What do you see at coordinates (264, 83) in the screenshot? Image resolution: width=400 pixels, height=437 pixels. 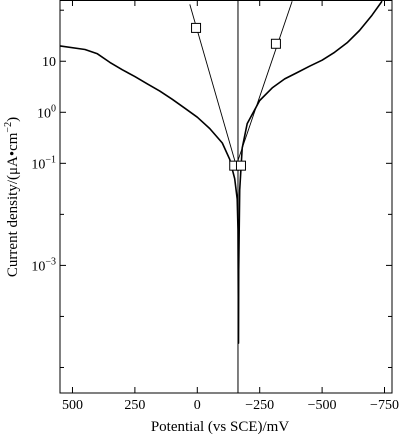 I see `cathodic-tafel-line` at bounding box center [264, 83].